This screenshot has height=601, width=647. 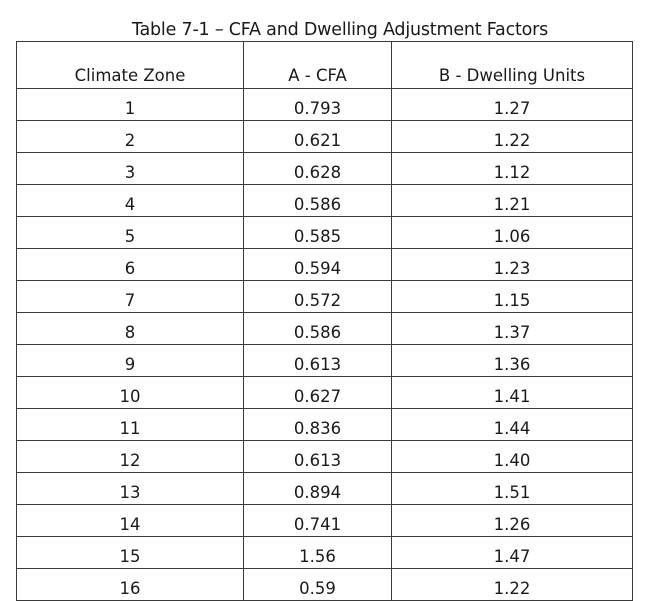 What do you see at coordinates (512, 200) in the screenshot?
I see `dwelling-factor-cell: 1.21` at bounding box center [512, 200].